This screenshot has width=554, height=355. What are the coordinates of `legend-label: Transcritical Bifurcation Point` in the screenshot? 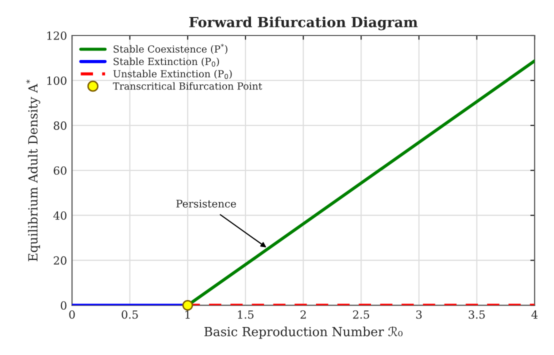 It's located at (187, 86).